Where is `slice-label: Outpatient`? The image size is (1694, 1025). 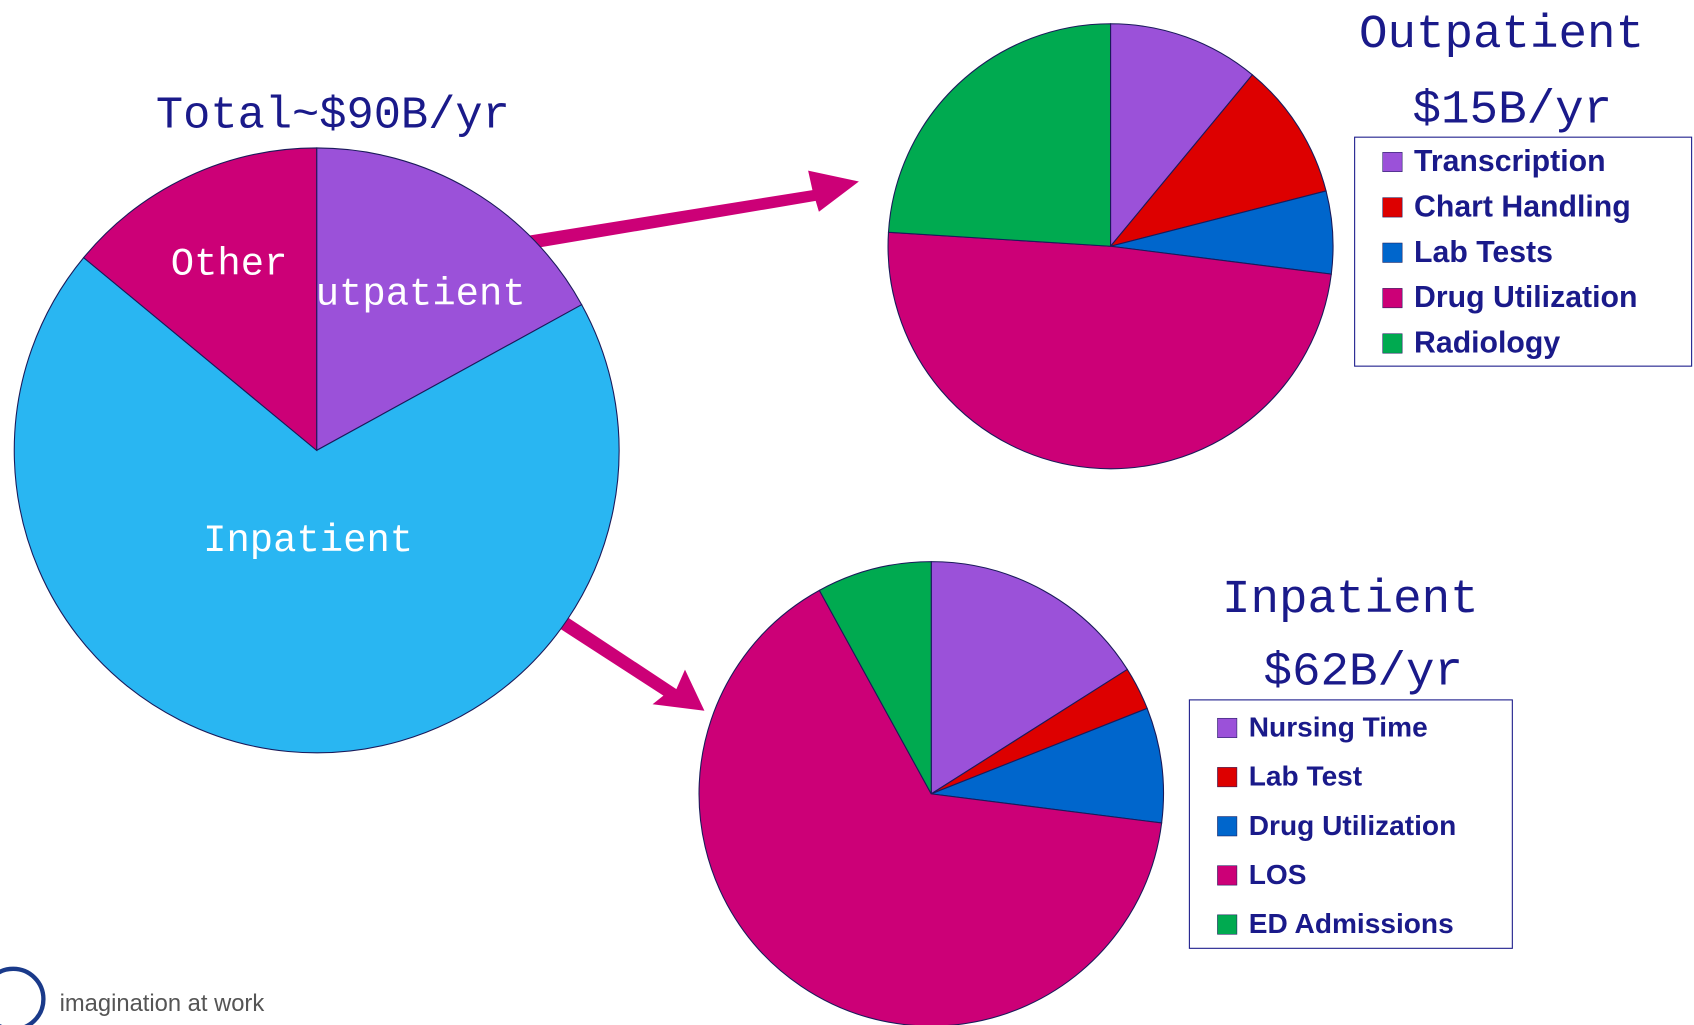
slice-label: Outpatient is located at coordinates (408, 294).